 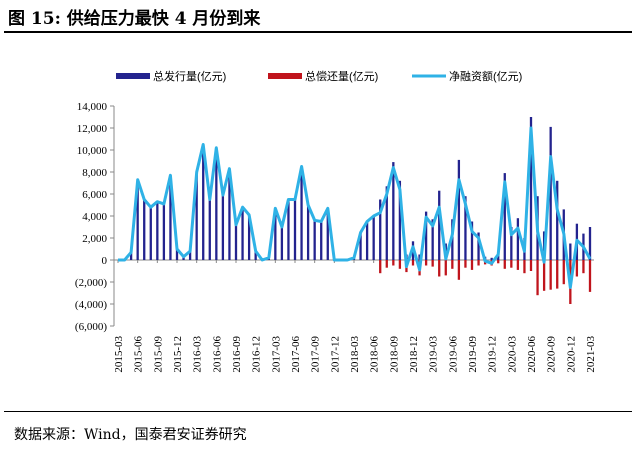 What do you see at coordinates (434, 354) in the screenshot?
I see `x-tick-label: 2019-03` at bounding box center [434, 354].